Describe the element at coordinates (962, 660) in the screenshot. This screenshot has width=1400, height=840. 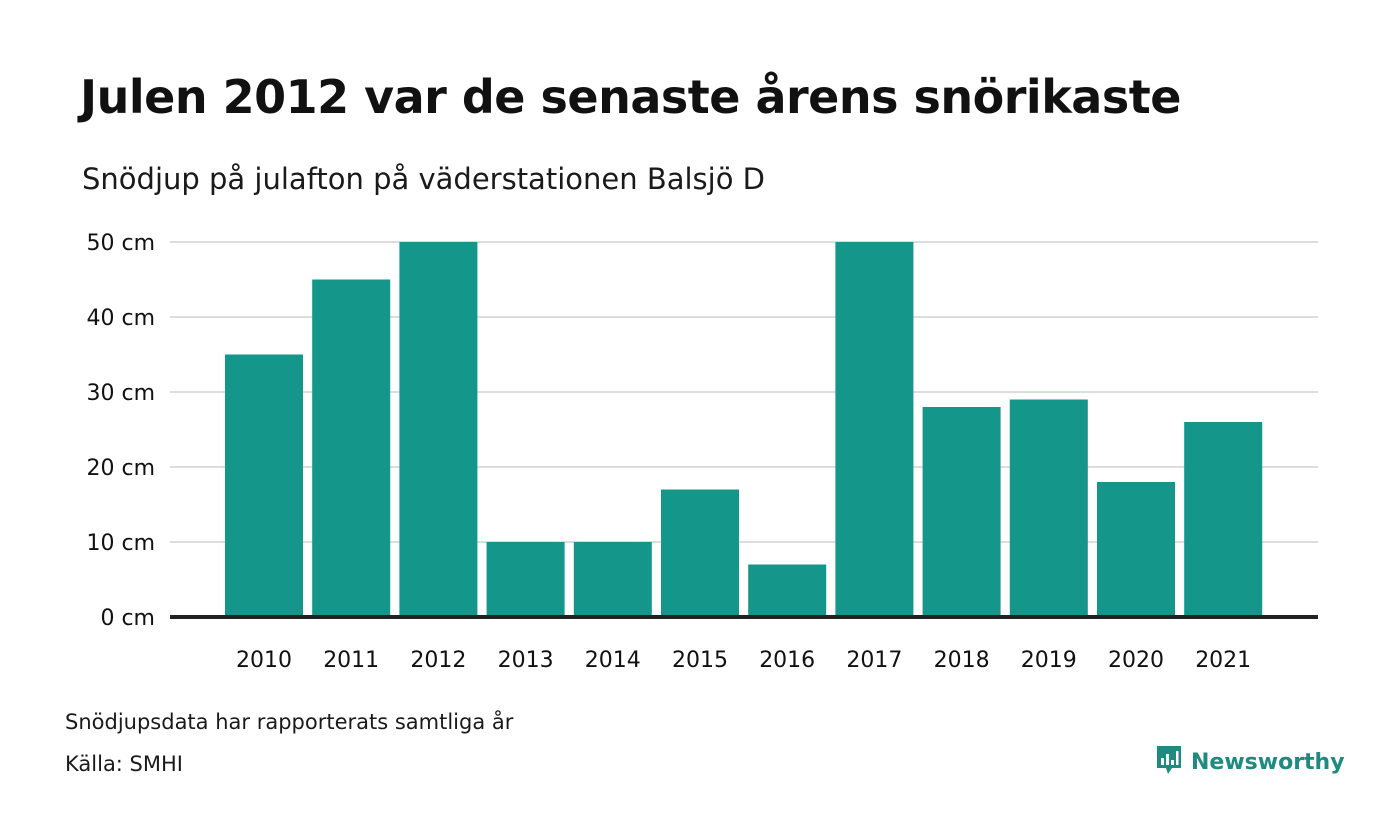
I see `x-tick-label: 2018` at that location.